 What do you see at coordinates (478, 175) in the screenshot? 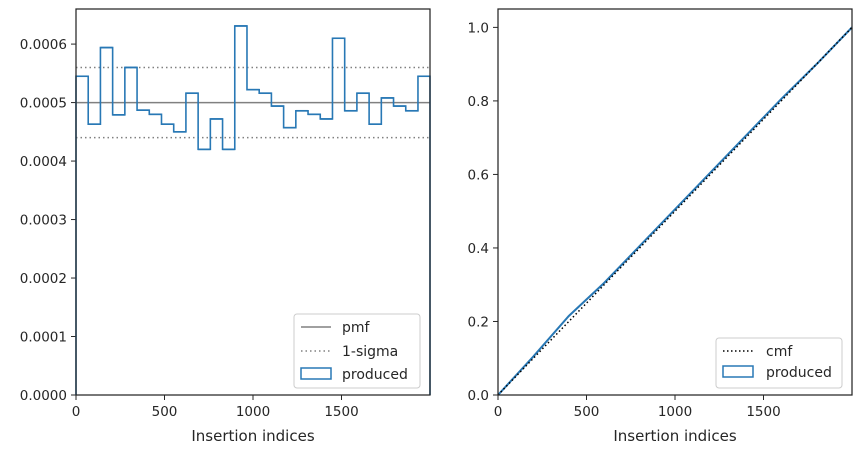
I see `y-tick-label: 0.6` at bounding box center [478, 175].